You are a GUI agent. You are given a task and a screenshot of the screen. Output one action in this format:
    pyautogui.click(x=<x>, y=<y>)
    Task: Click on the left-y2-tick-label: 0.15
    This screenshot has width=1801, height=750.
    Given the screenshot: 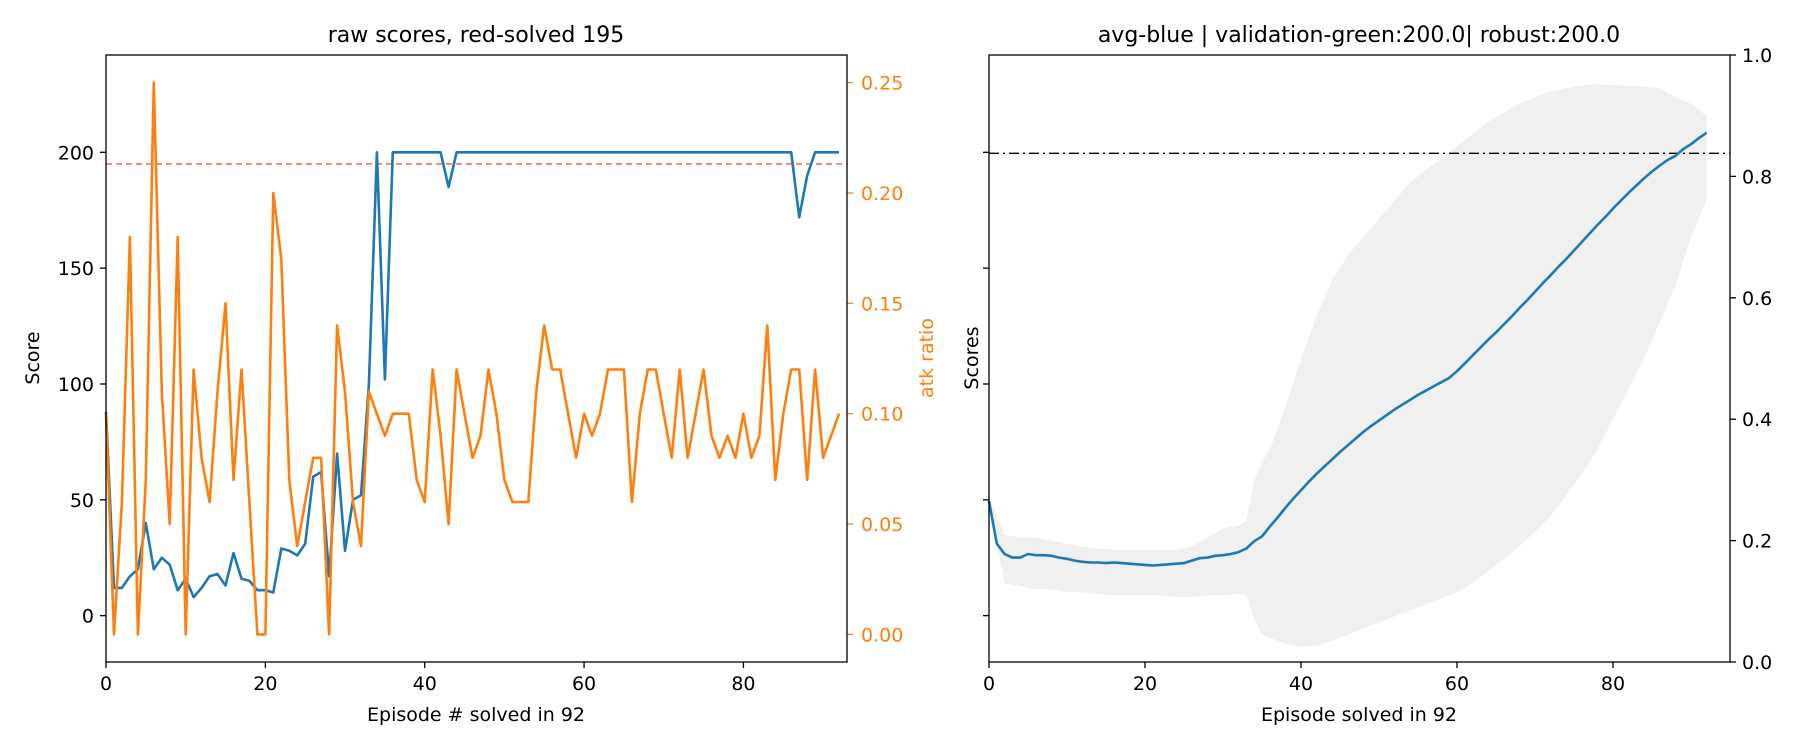 What is the action you would take?
    pyautogui.click(x=882, y=304)
    